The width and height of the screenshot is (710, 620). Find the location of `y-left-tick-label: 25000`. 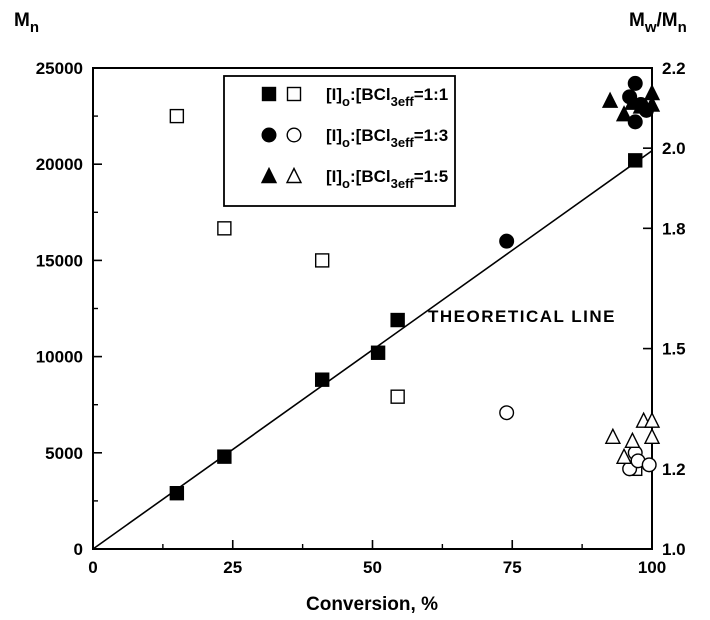

y-left-tick-label: 25000 is located at coordinates (59, 68).